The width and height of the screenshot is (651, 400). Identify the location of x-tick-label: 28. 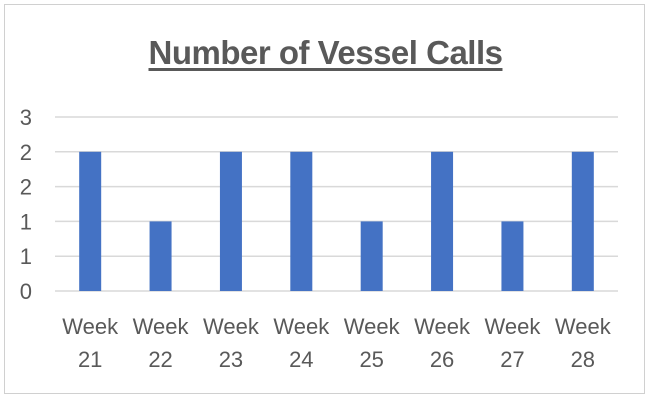
(583, 359).